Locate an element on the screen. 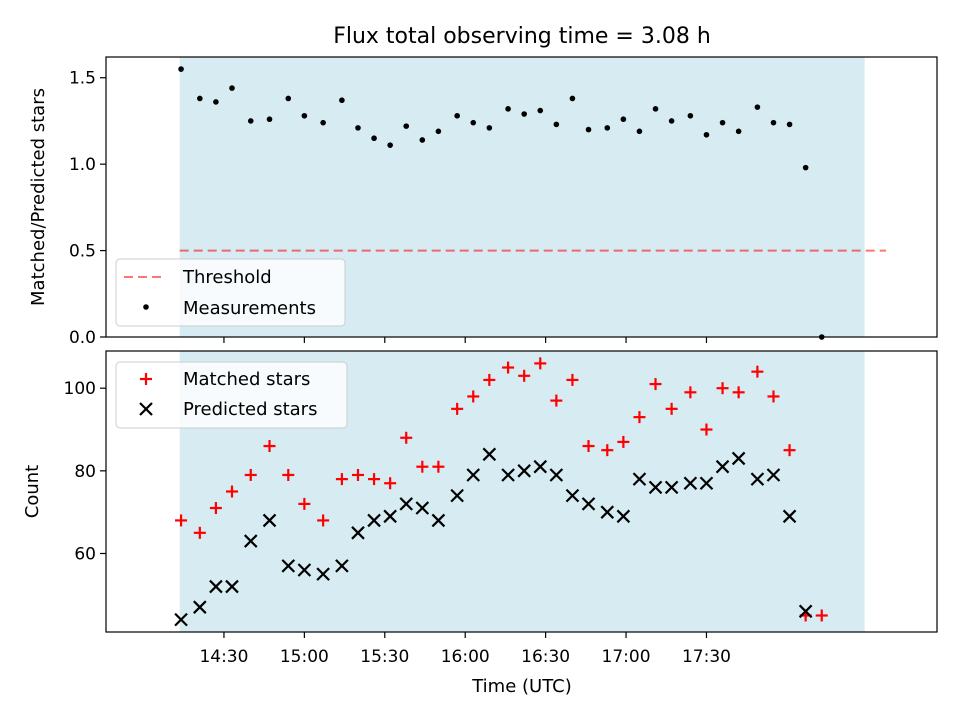 The image size is (960, 724). ratio-y-axis-label: Matched/Predicted stars is located at coordinates (38, 197).